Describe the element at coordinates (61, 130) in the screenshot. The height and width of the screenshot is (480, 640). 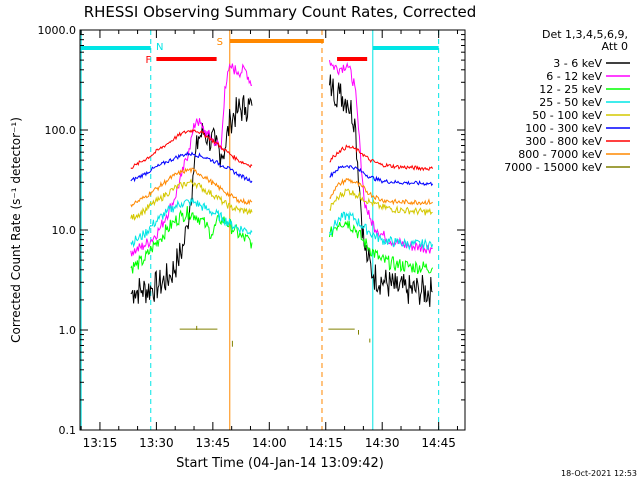
I see `y-tick-label: 100.0` at that location.